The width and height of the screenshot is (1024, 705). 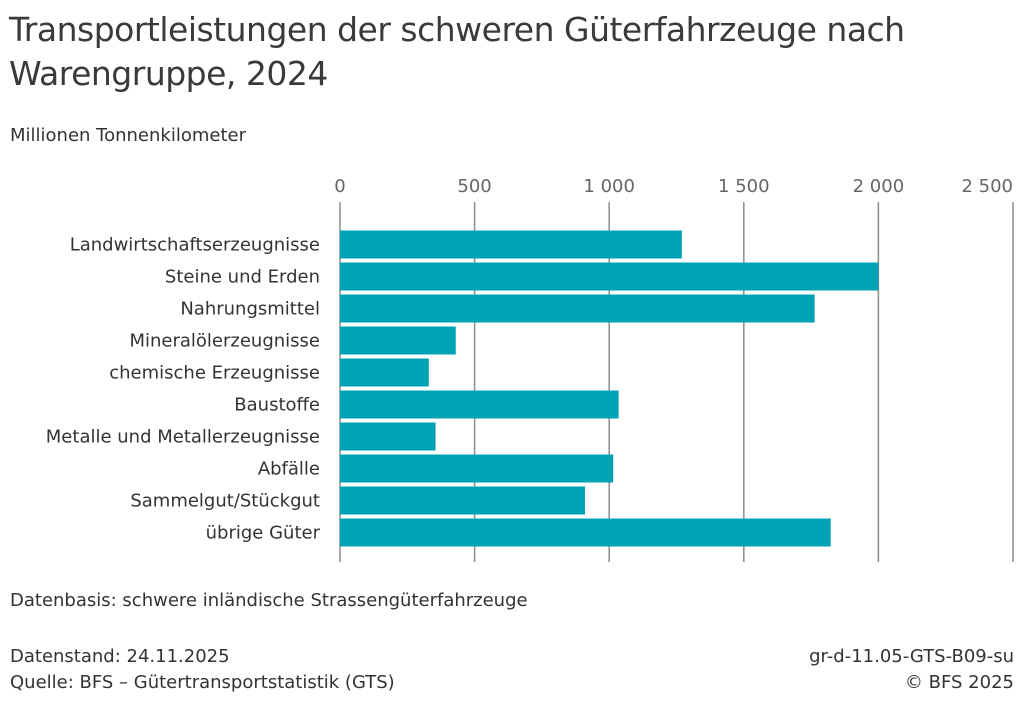 What do you see at coordinates (195, 245) in the screenshot?
I see `category-label: Landwirtschaftserzeugnisse` at bounding box center [195, 245].